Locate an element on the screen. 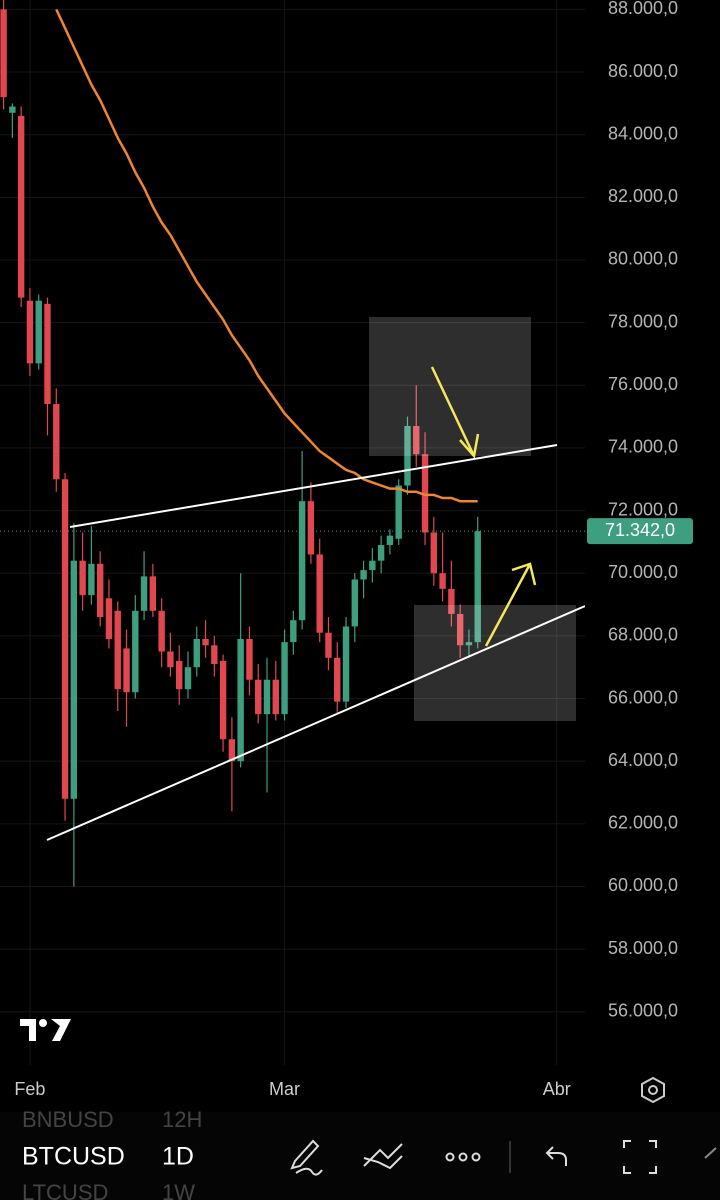 This screenshot has height=1200, width=720. trend-tool is located at coordinates (383, 1156).